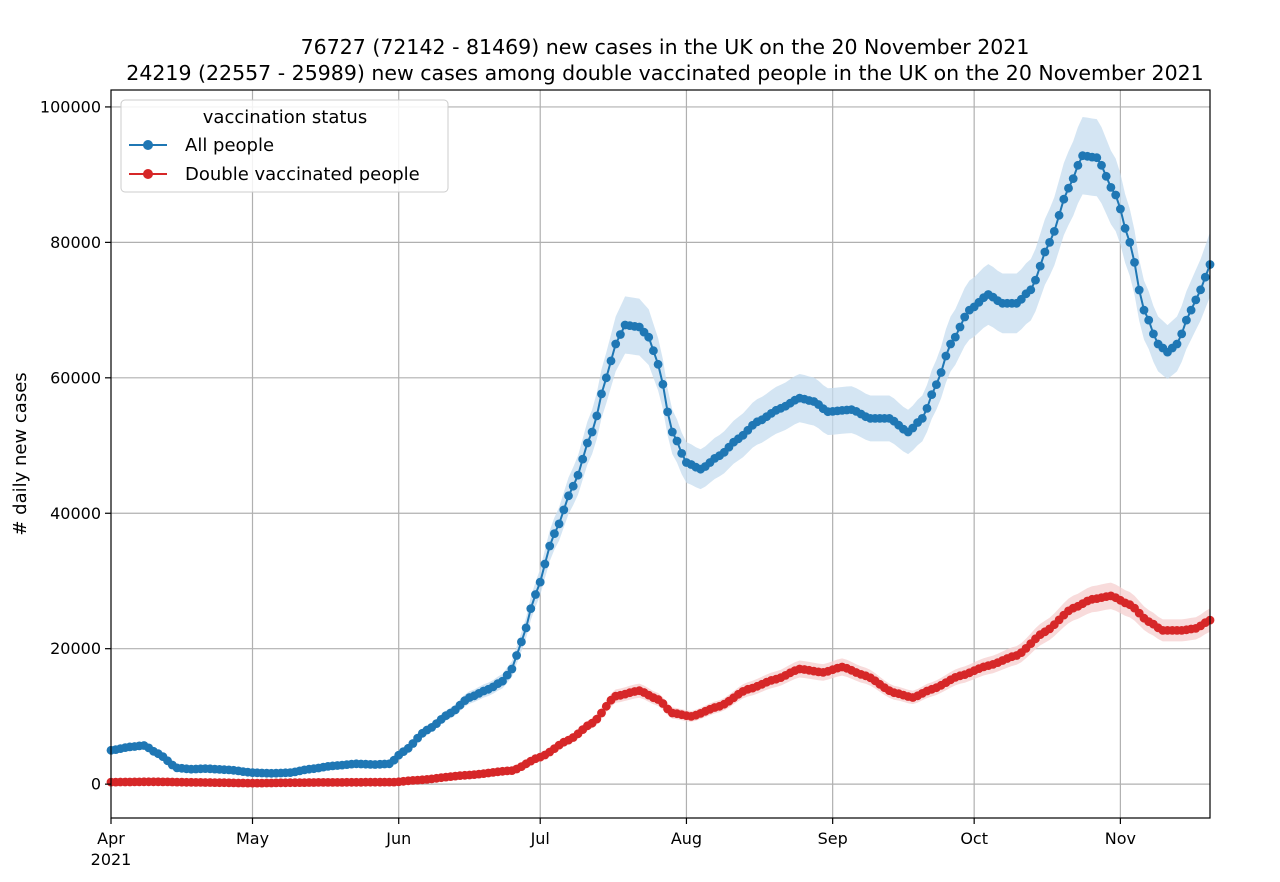 Image resolution: width=1280 pixels, height=882 pixels. Describe the element at coordinates (398, 838) in the screenshot. I see `x-tick-label: Jun` at that location.